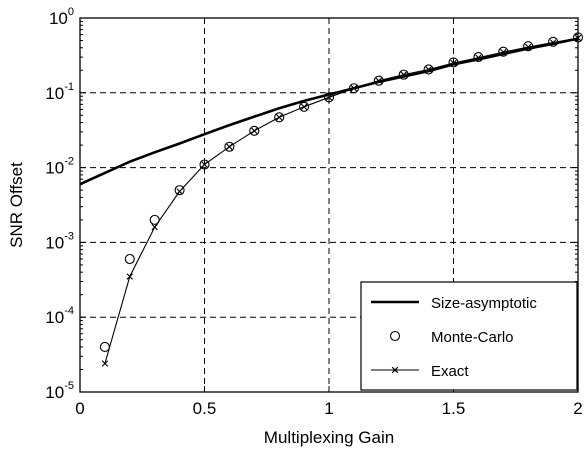 The width and height of the screenshot is (584, 451). I want to click on y-tick-exponent: -4, so click(69, 311).